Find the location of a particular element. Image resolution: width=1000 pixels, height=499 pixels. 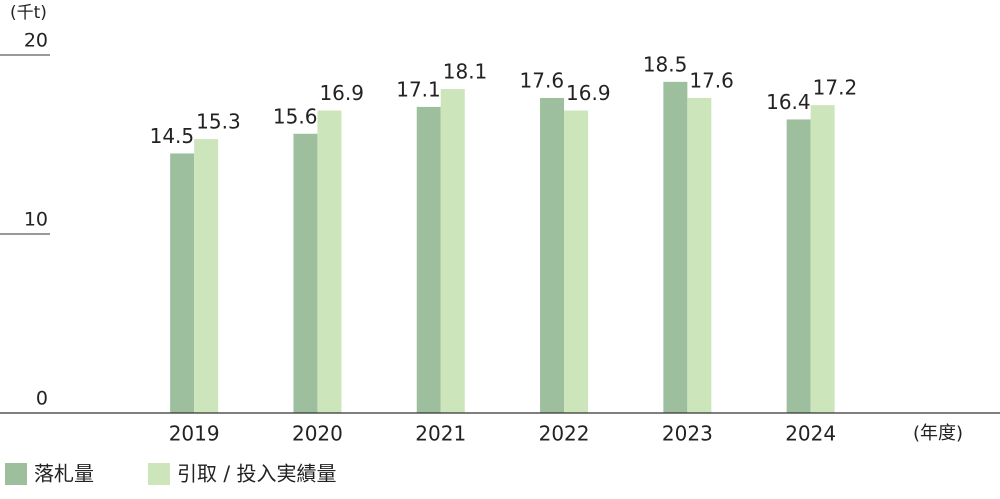

y-axis-label: (千t) is located at coordinates (28, 13).